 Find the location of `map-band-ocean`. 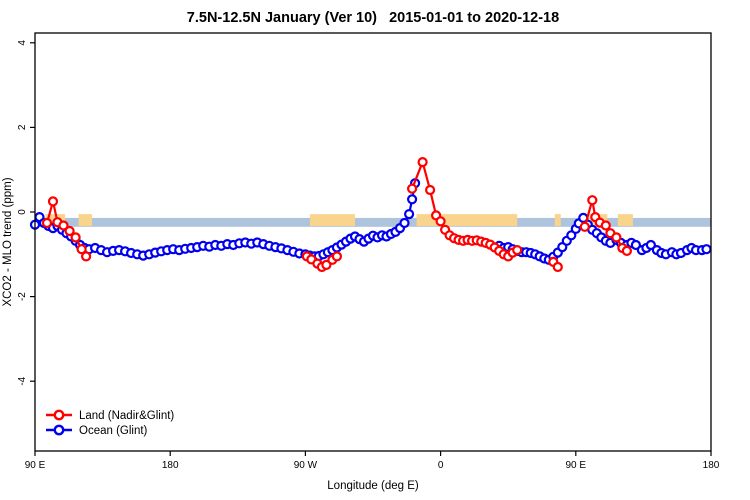

map-band-ocean is located at coordinates (373, 222).